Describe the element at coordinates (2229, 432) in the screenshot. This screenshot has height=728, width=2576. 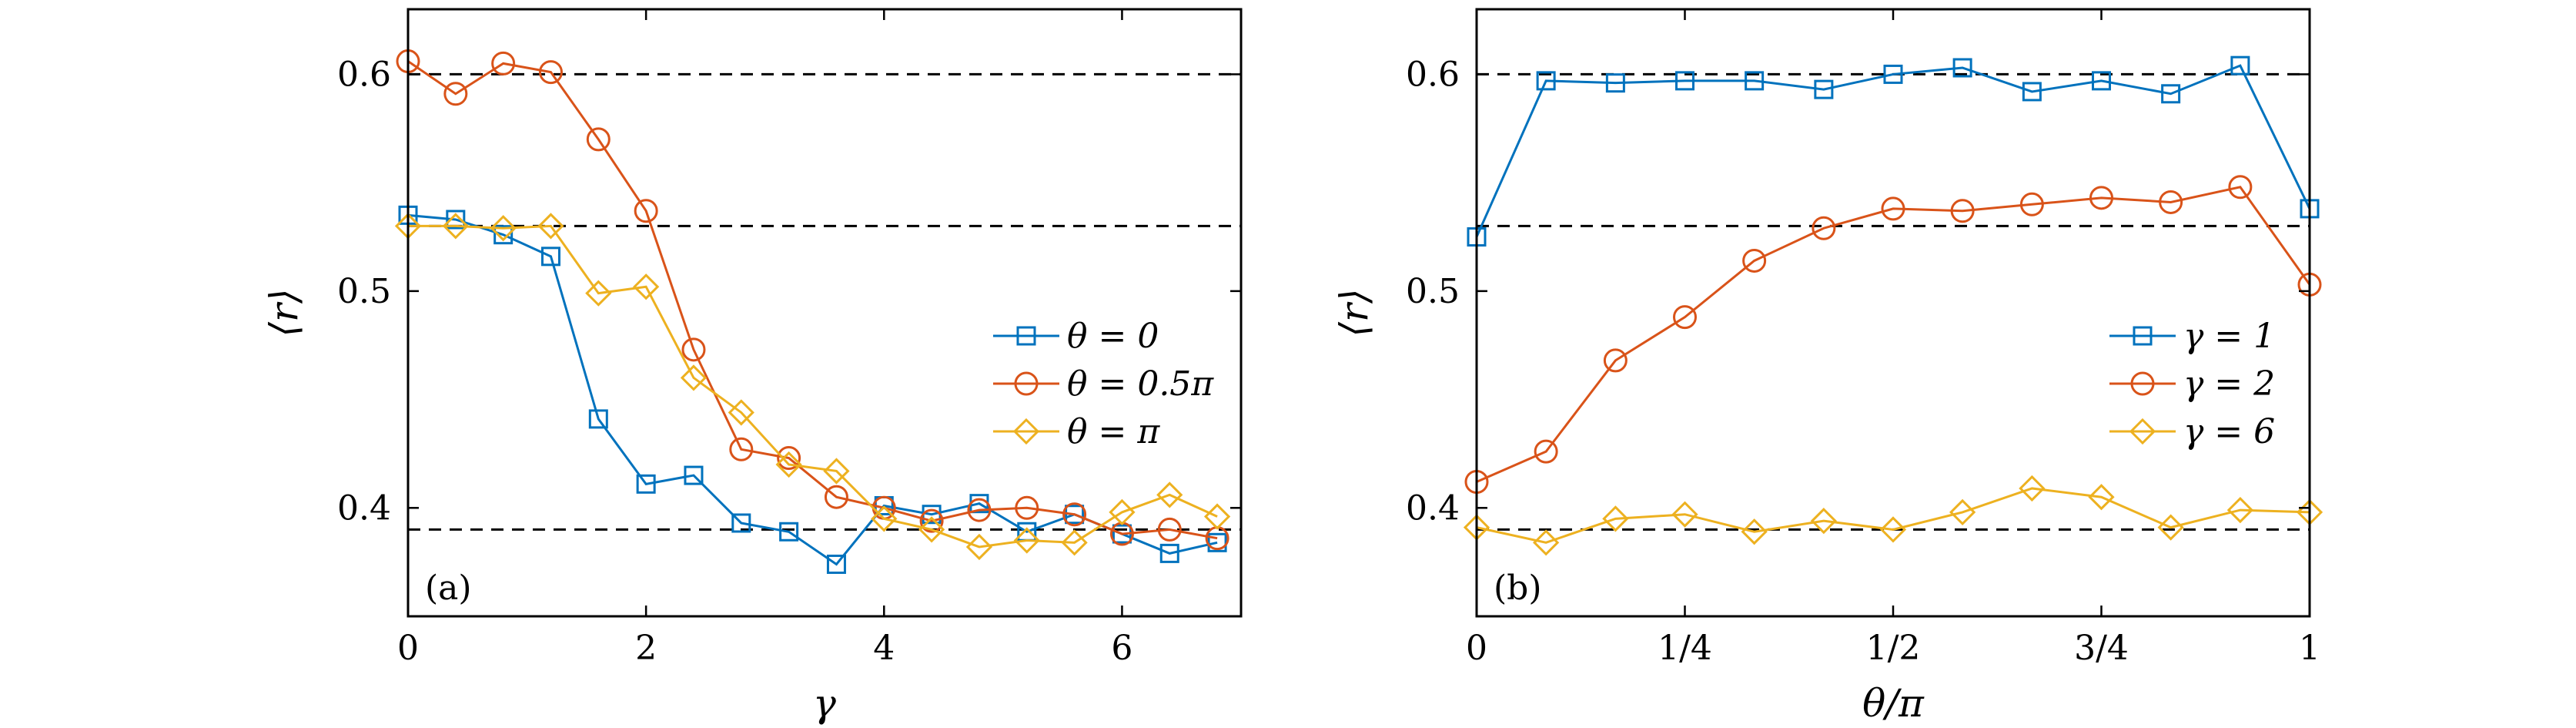
I see `legend-label-2: γ = 6` at that location.